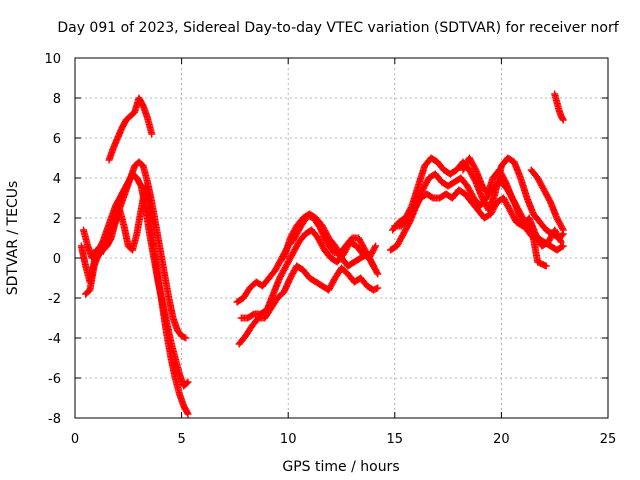 The image size is (640, 480). I want to click on x-axis-title: GPS time / hours, so click(340, 467).